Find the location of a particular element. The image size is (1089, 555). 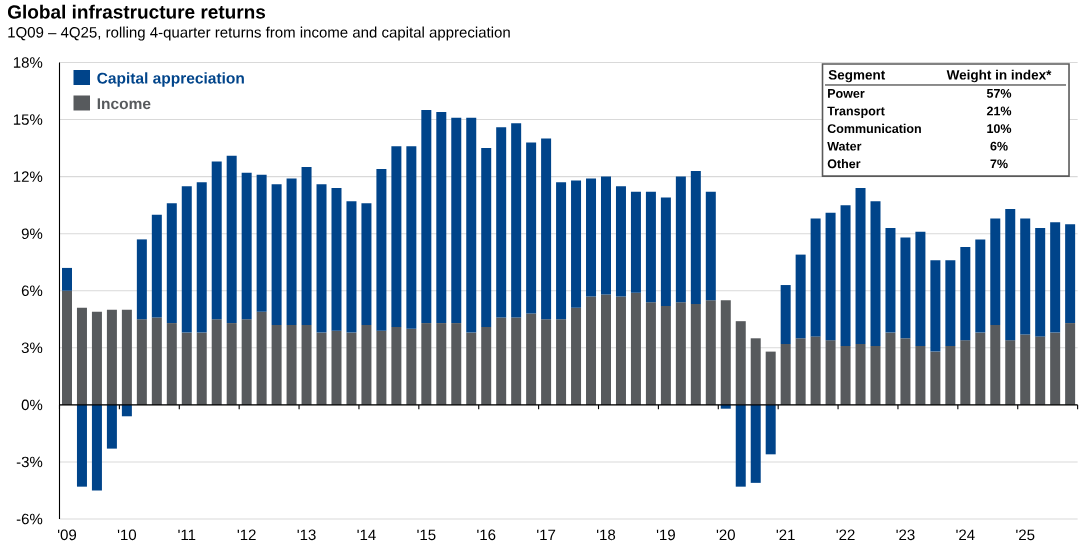

annotation: 7% is located at coordinates (999, 164).